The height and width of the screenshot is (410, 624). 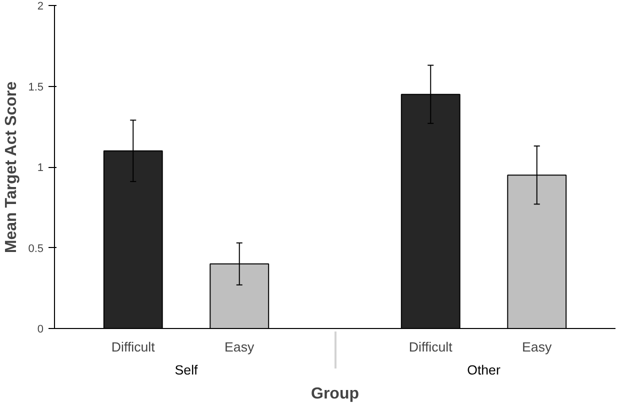 What do you see at coordinates (36, 87) in the screenshot?
I see `y-tick-label: 1.5` at bounding box center [36, 87].